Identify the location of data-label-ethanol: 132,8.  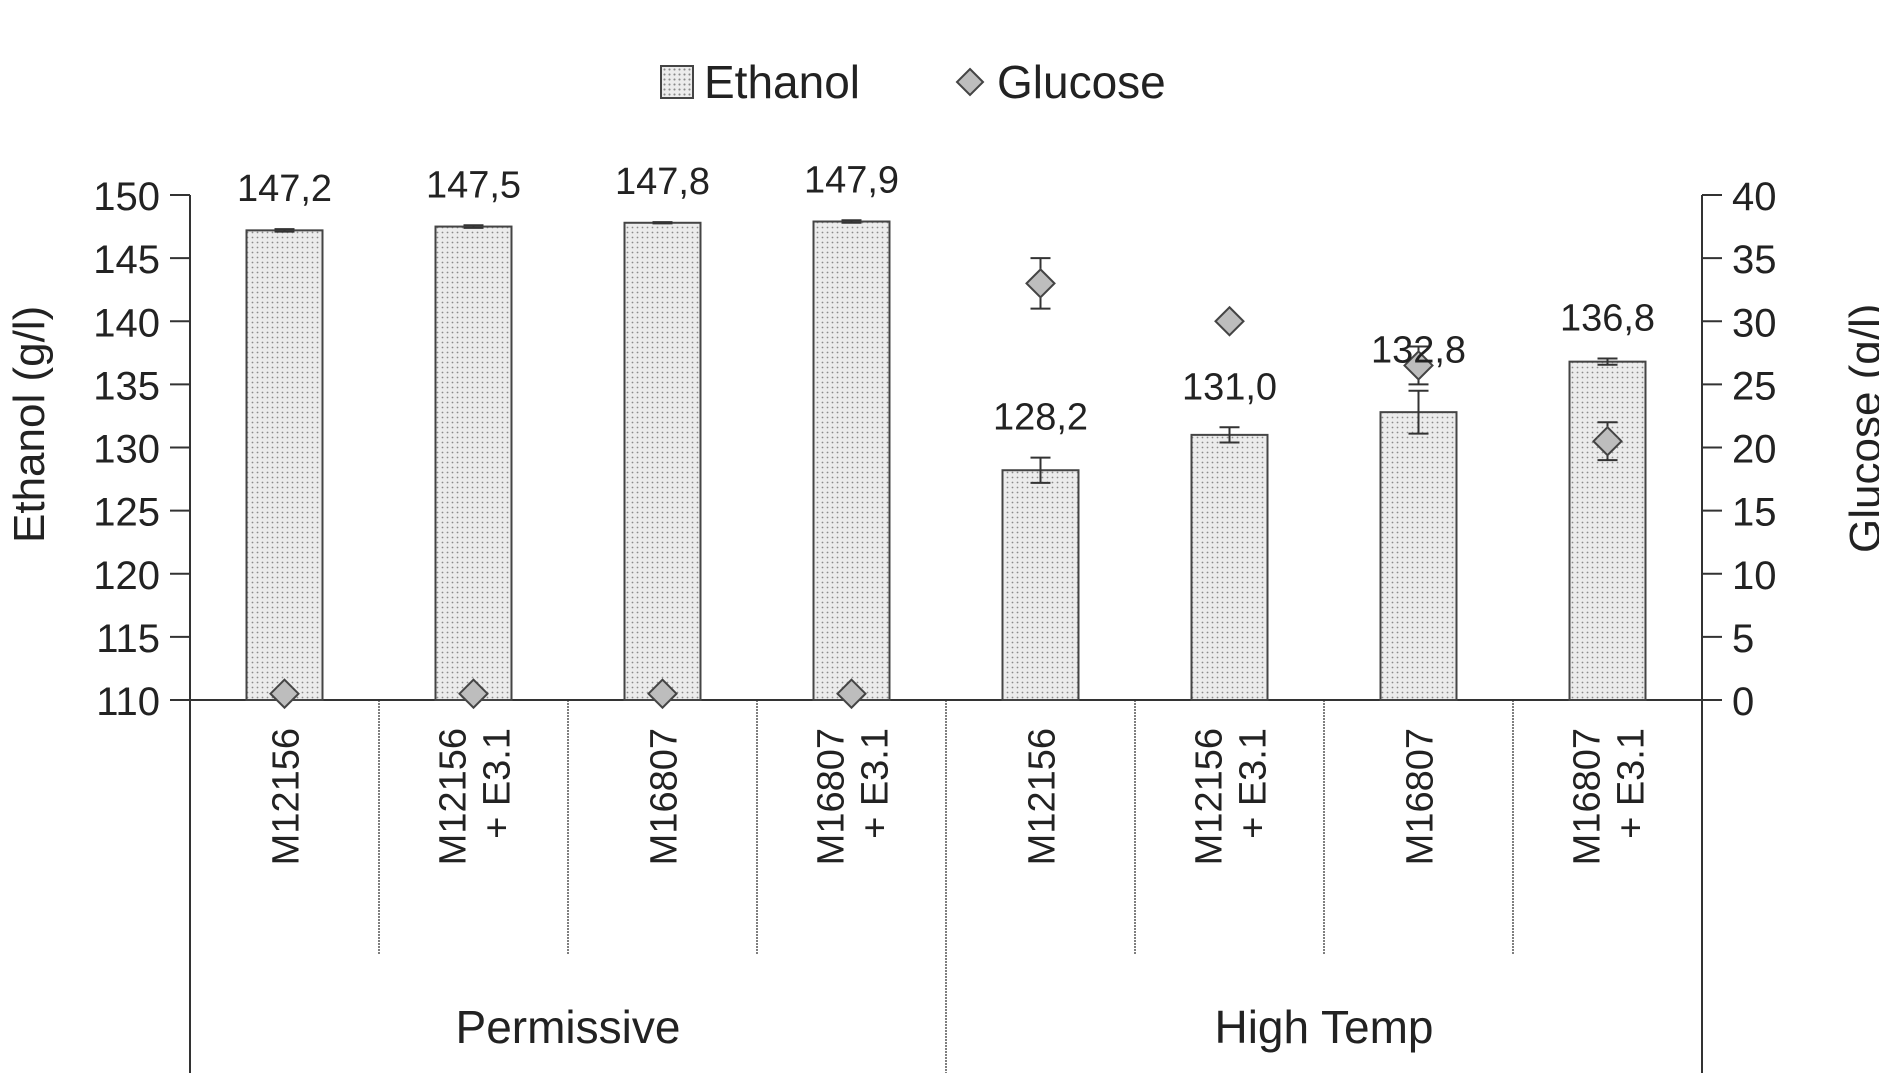
(1418, 351).